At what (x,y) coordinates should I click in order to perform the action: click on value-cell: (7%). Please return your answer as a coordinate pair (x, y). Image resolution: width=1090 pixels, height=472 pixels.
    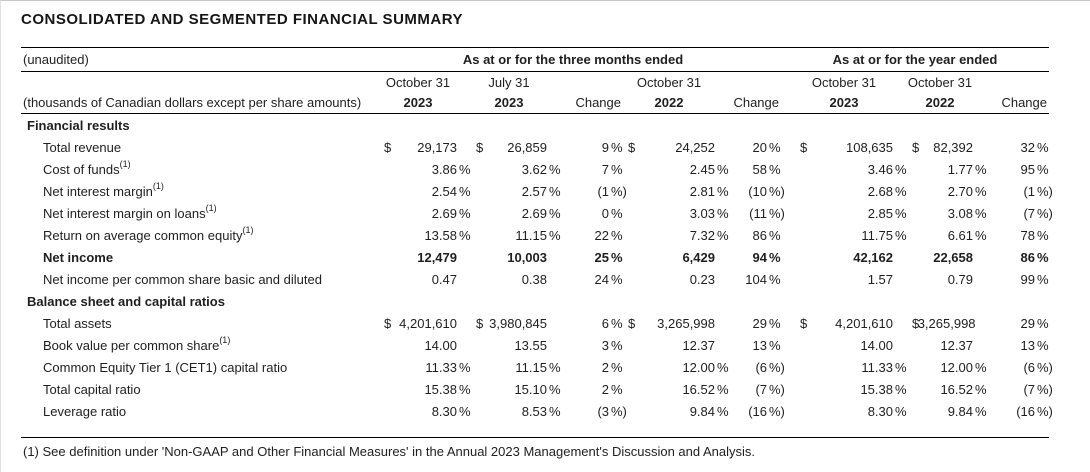
    Looking at the image, I should click on (1020, 389).